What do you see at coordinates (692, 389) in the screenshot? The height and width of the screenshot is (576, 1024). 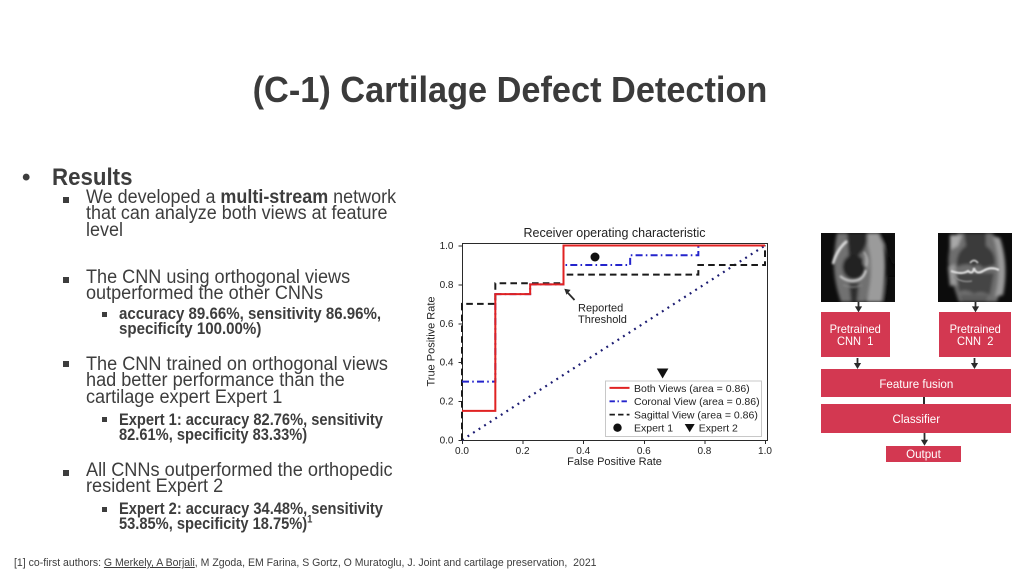 I see `svg-text: Both Views (area = 0.86)` at bounding box center [692, 389].